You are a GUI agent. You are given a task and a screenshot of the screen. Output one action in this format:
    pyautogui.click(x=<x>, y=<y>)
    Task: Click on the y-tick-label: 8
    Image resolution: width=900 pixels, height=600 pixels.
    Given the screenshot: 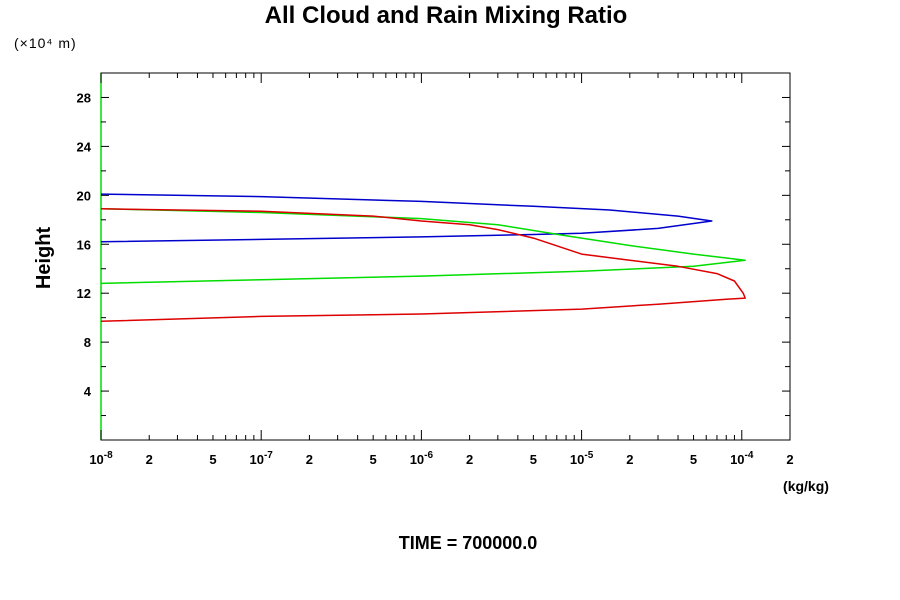 What is the action you would take?
    pyautogui.click(x=87, y=342)
    